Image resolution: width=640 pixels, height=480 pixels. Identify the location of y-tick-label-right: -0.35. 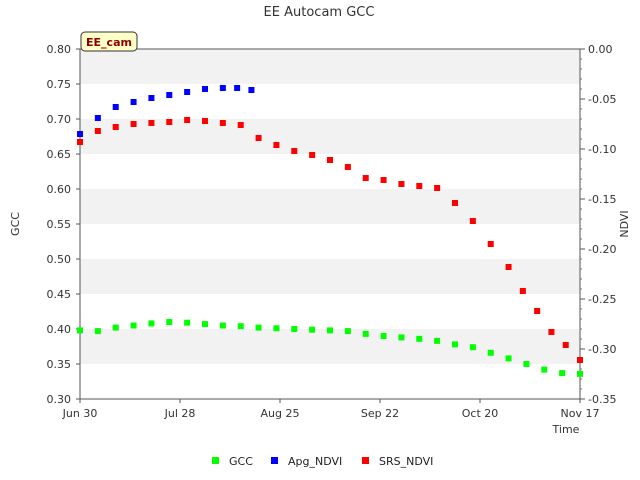
(602, 399).